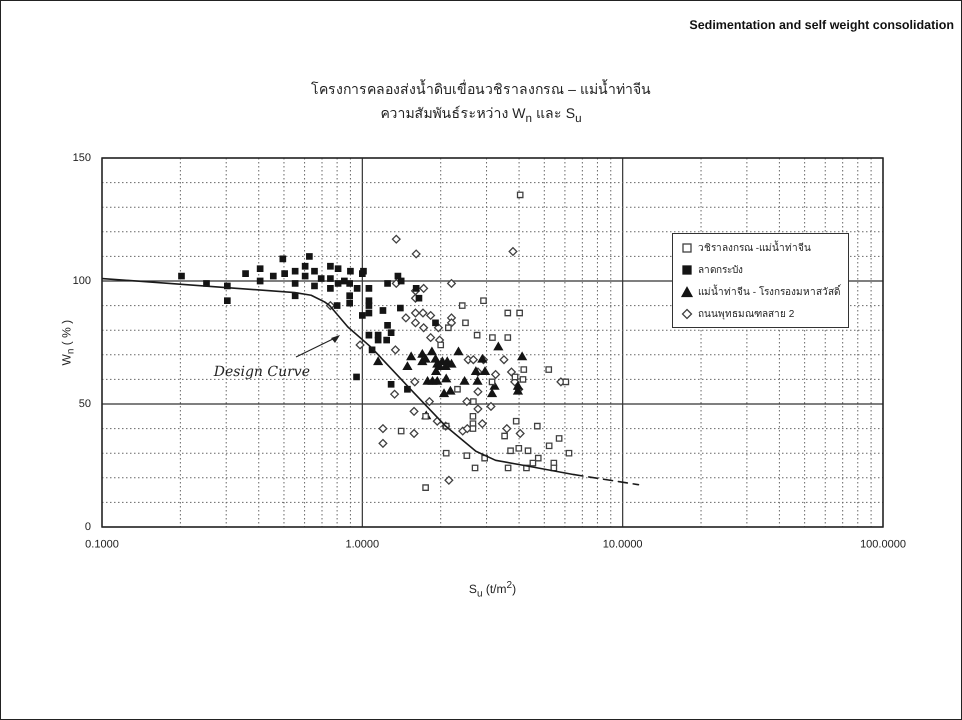  I want to click on x-tick-label: 0.1000, so click(102, 544).